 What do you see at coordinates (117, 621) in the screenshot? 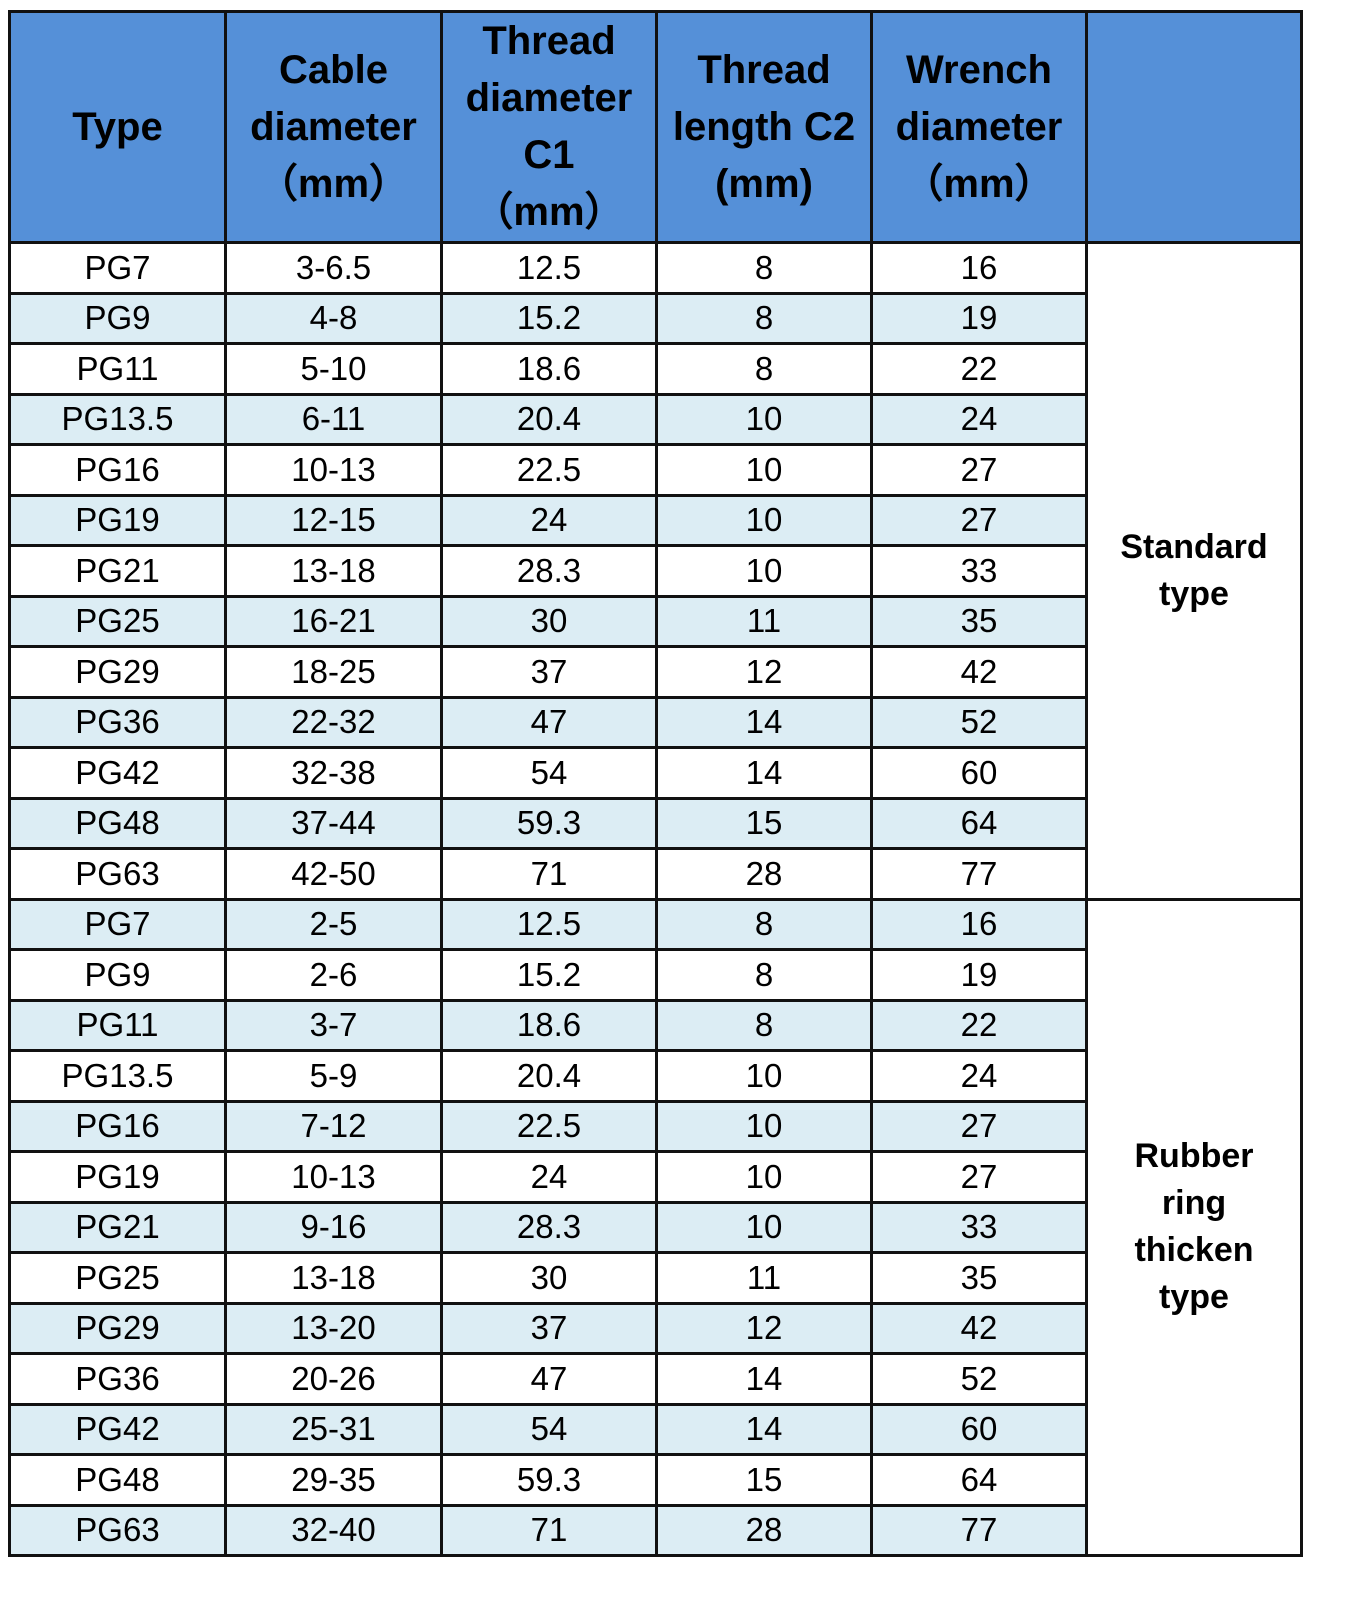
I see `table-cell: PG25` at bounding box center [117, 621].